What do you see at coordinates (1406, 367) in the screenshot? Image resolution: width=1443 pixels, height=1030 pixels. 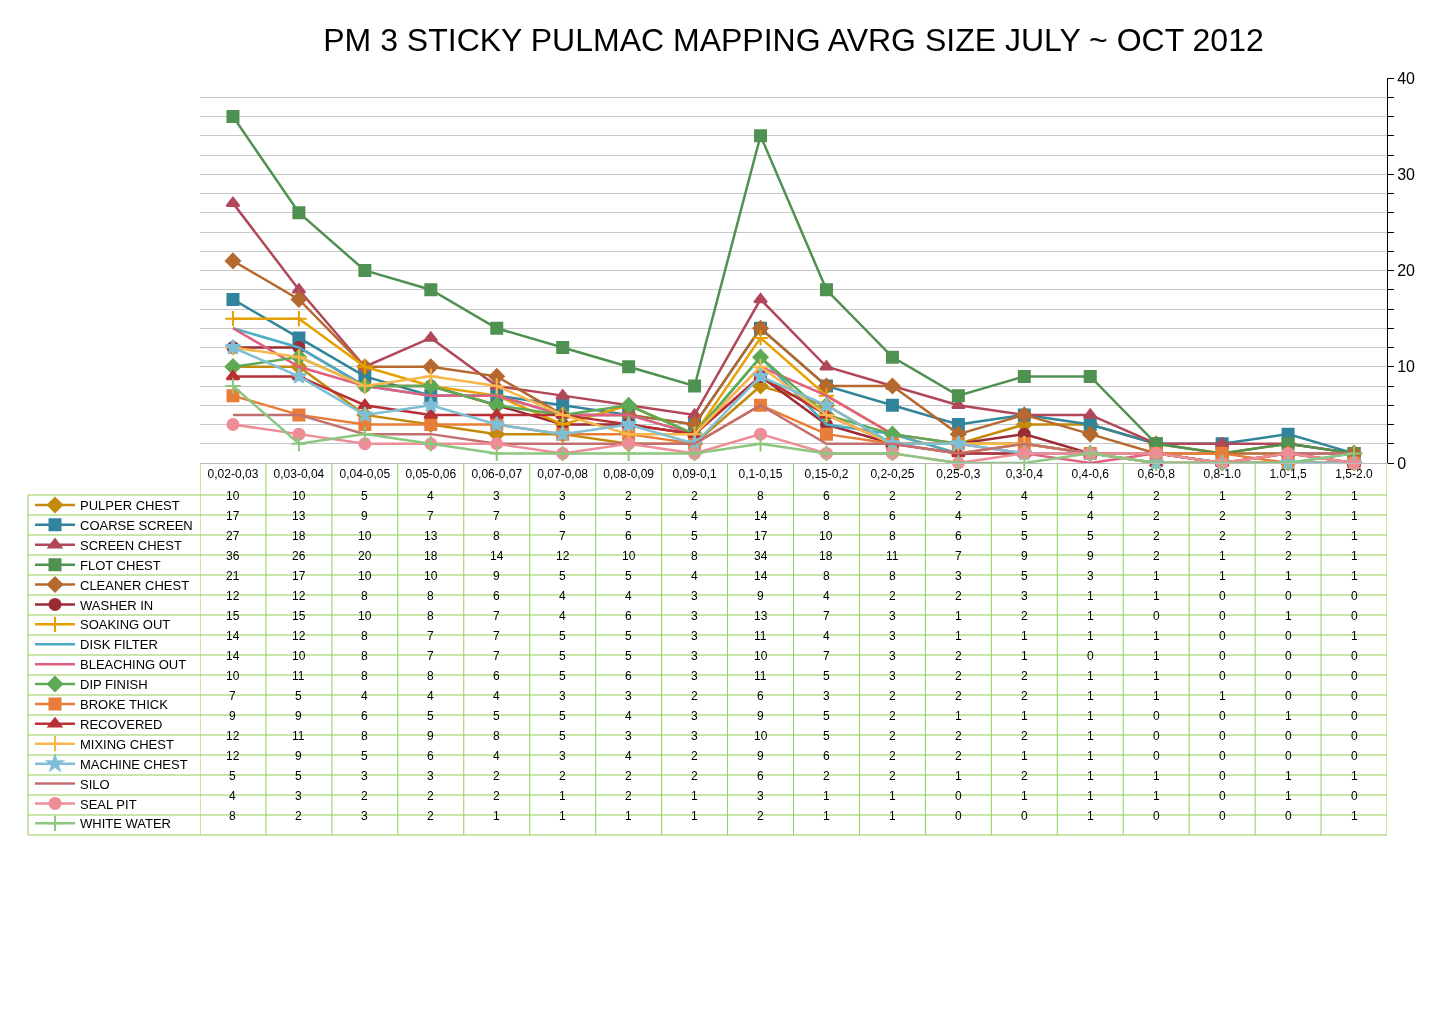 I see `y-tick-label: 10` at bounding box center [1406, 367].